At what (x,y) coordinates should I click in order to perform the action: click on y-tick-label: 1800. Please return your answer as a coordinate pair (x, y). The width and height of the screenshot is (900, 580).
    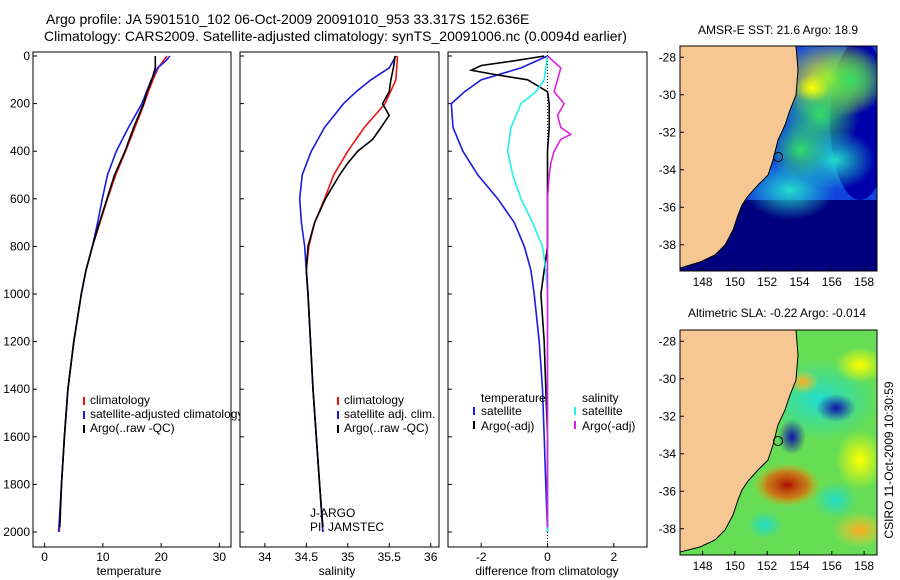
    Looking at the image, I should click on (16, 484).